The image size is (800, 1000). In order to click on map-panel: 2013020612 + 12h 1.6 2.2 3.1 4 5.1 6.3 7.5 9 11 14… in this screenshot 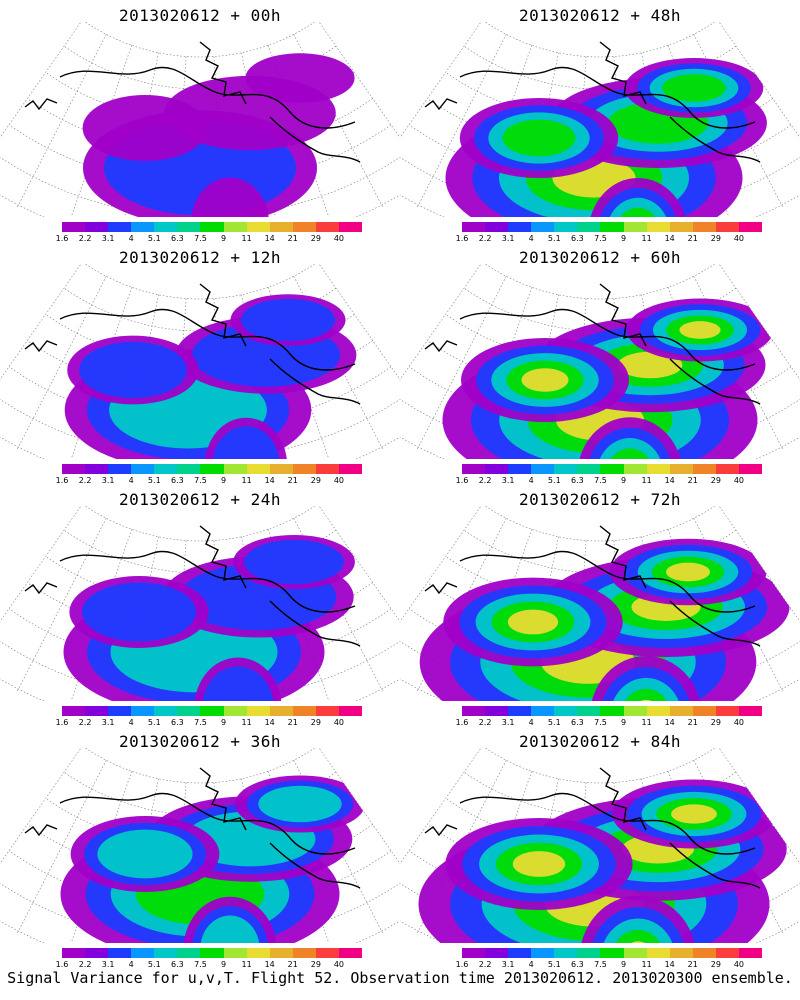, I will do `click(200, 364)`.